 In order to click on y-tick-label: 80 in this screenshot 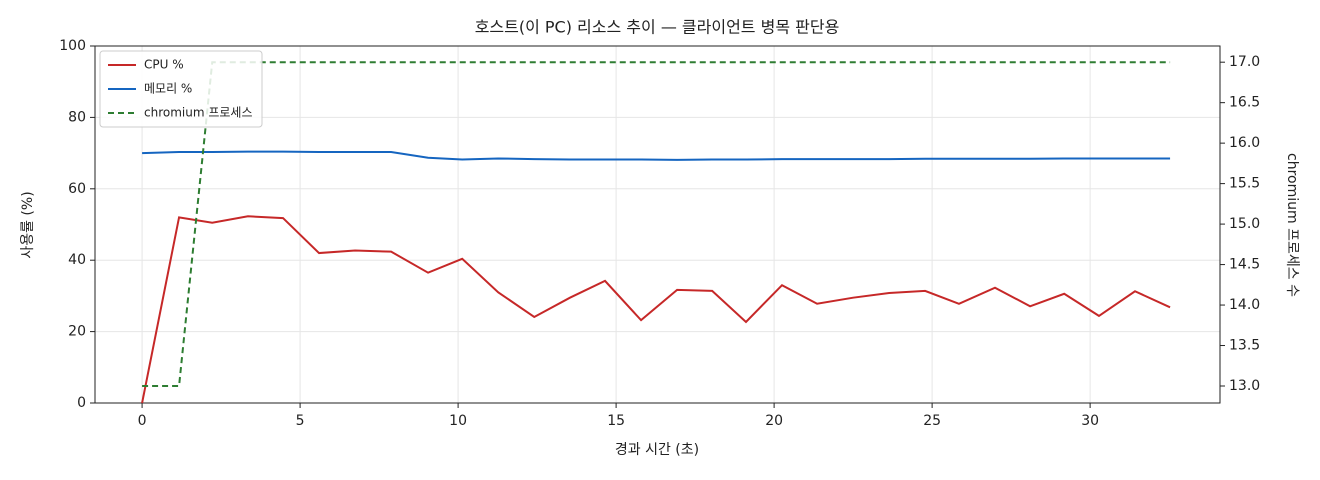, I will do `click(77, 117)`.